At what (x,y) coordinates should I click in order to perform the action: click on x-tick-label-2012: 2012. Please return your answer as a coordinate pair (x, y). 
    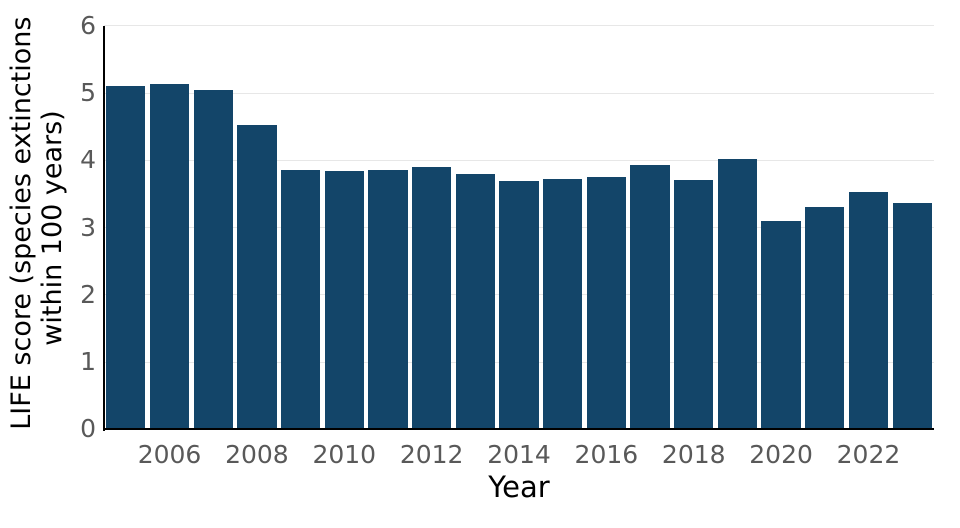
    Looking at the image, I should click on (431, 455).